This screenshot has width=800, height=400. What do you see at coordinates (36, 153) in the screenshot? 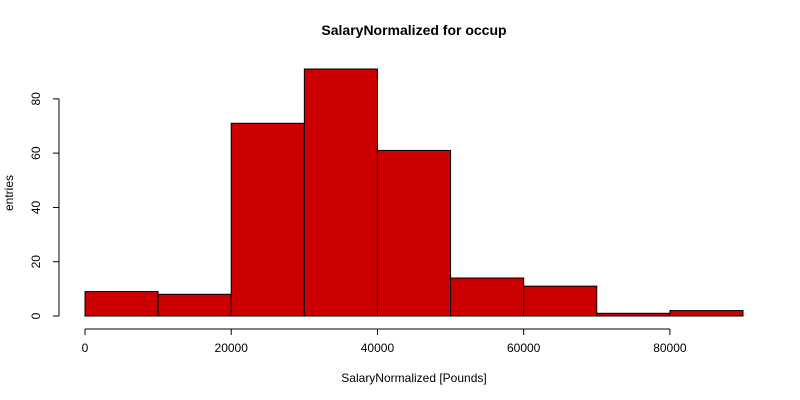
I see `y-tick-label: 60` at bounding box center [36, 153].